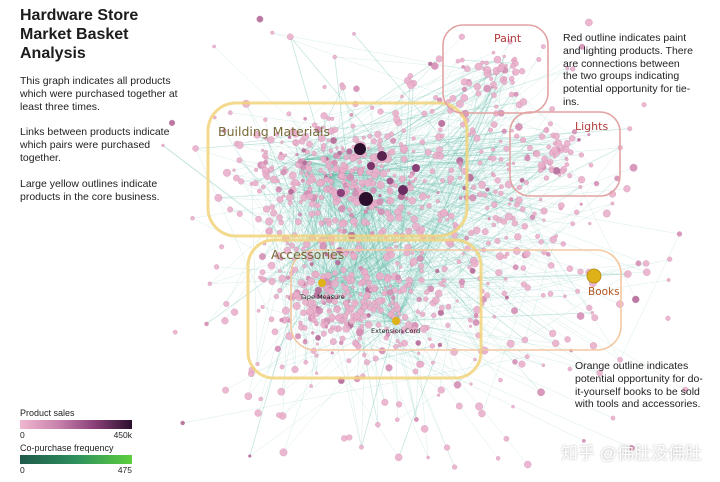  What do you see at coordinates (307, 254) in the screenshot?
I see `group-label-accessories: Accessories` at bounding box center [307, 254].